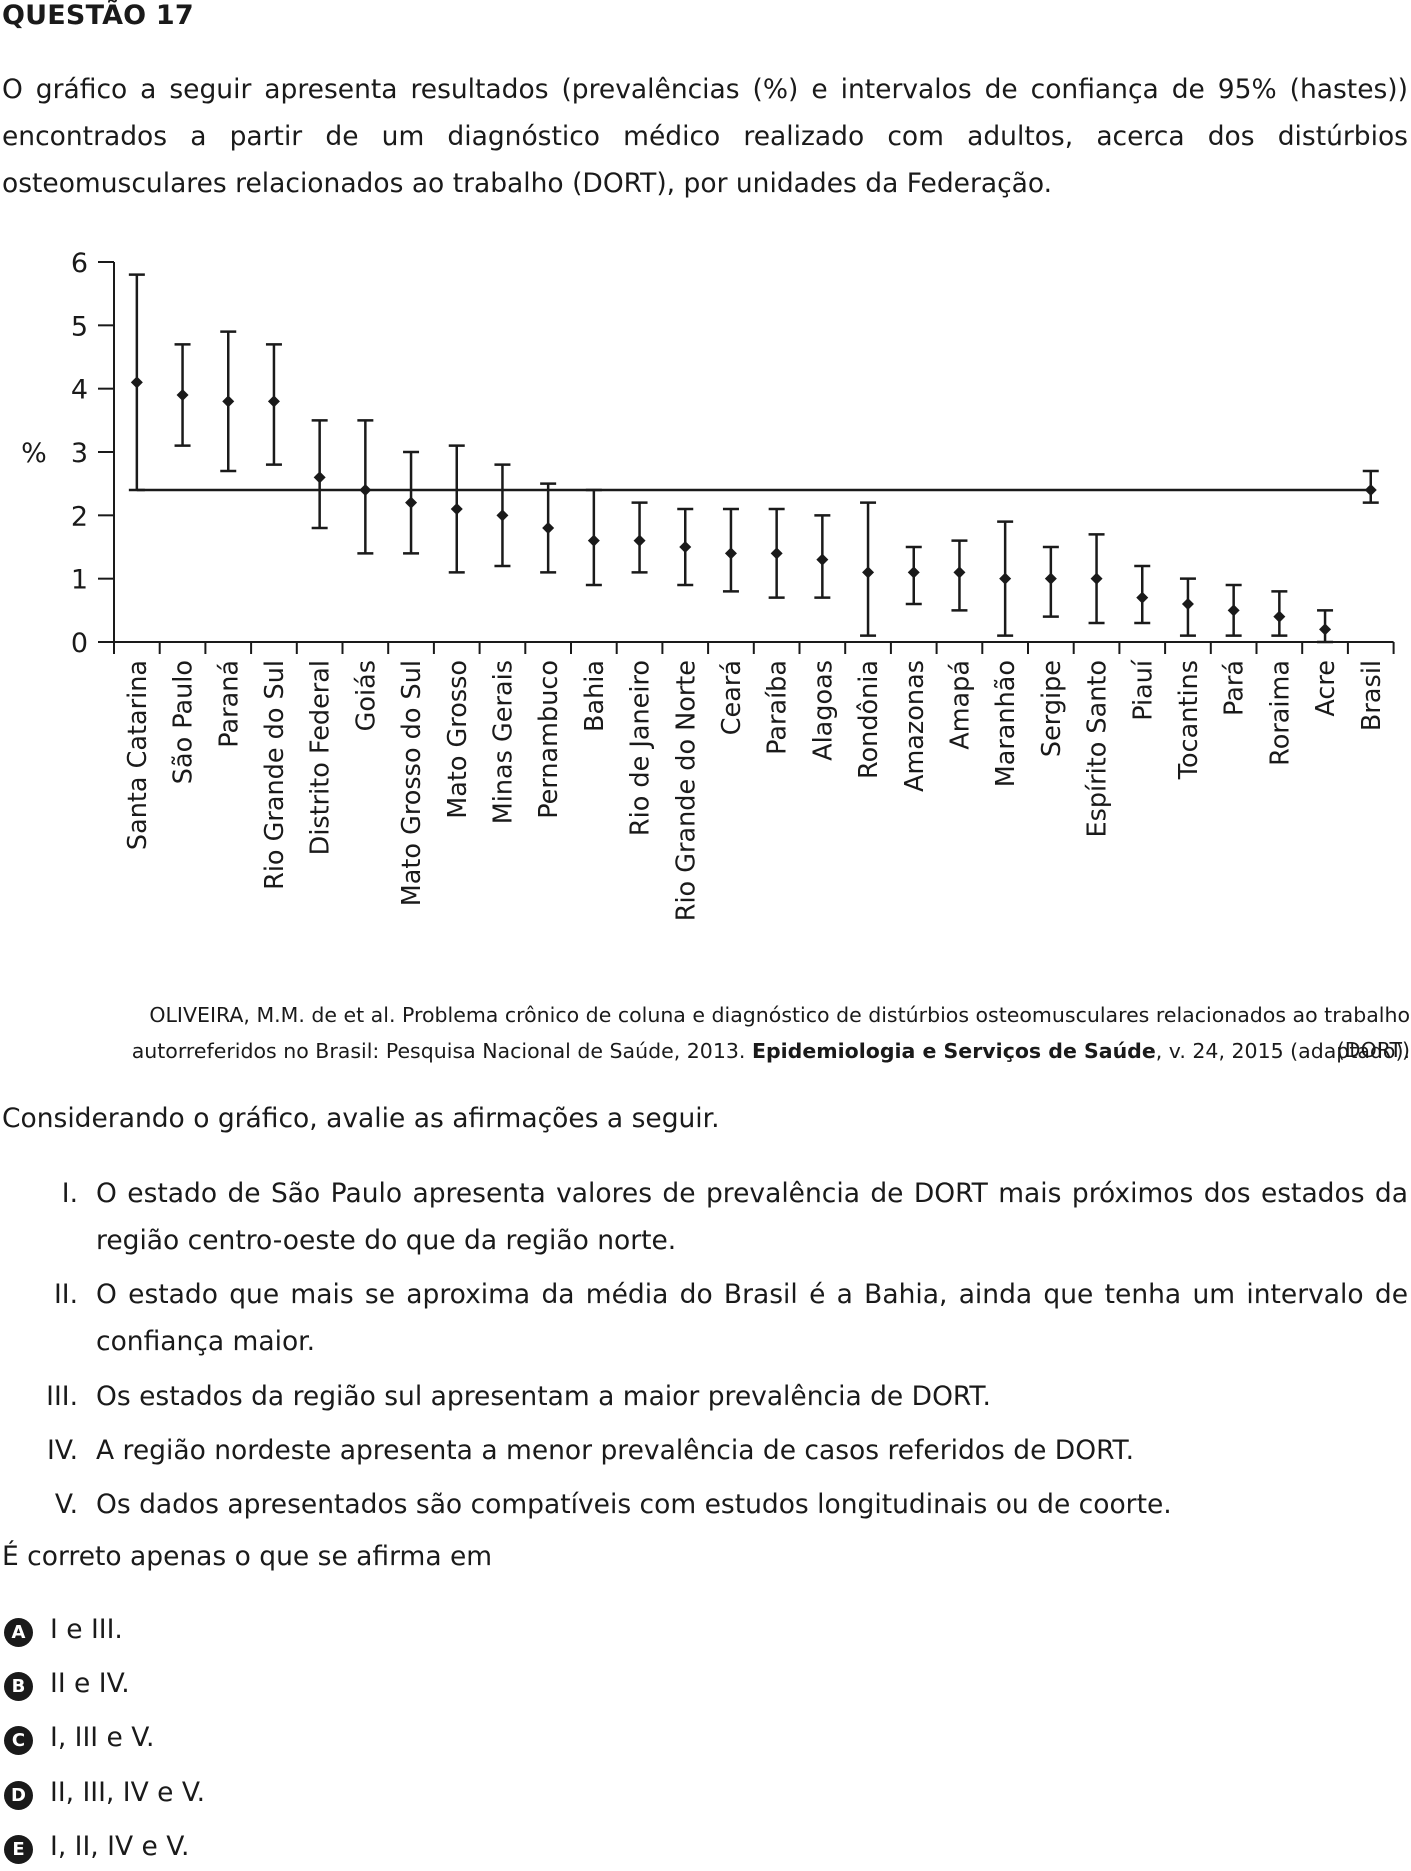  Describe the element at coordinates (68, 453) in the screenshot. I see `y-axis: 0 1 2 3 4 5 6%` at that location.